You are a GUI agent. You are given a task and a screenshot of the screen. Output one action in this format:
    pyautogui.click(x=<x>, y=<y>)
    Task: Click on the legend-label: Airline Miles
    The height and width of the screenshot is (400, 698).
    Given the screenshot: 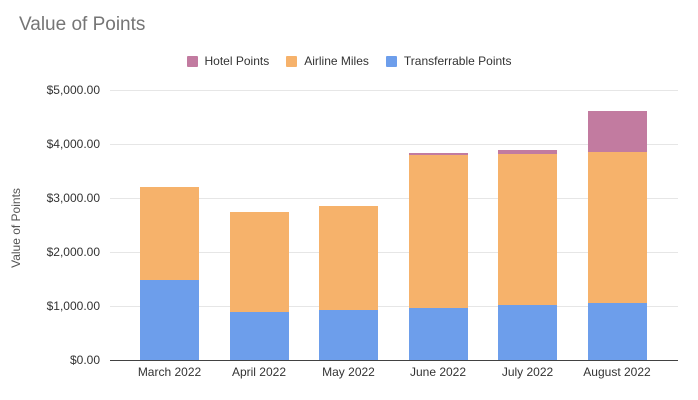 What is the action you would take?
    pyautogui.click(x=336, y=61)
    